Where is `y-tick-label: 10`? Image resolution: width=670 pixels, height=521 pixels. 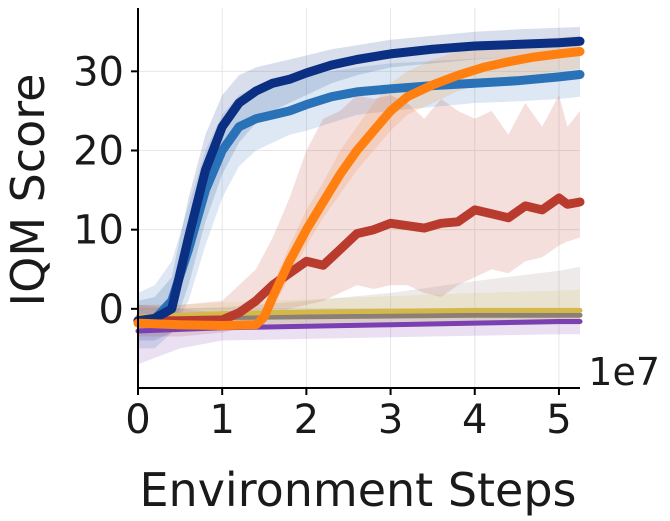
y-tick-label: 10 is located at coordinates (98, 231).